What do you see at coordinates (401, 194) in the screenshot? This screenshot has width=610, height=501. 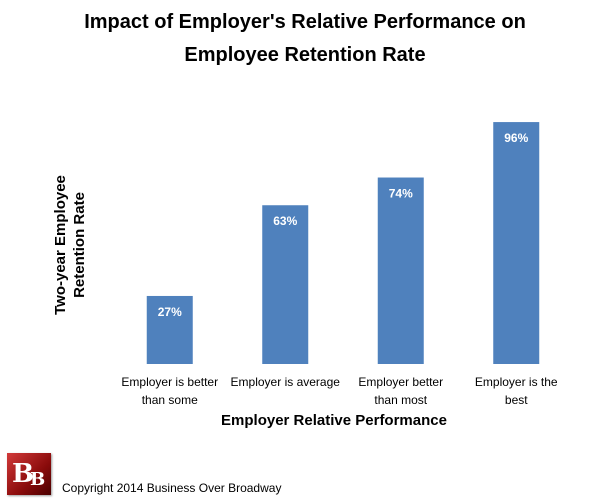 I see `data-label-3: 74%` at bounding box center [401, 194].